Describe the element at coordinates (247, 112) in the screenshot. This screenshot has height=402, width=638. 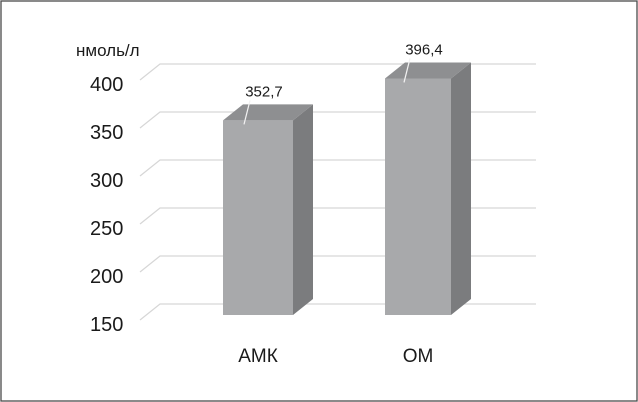
I see `leader-line-АМК` at that location.